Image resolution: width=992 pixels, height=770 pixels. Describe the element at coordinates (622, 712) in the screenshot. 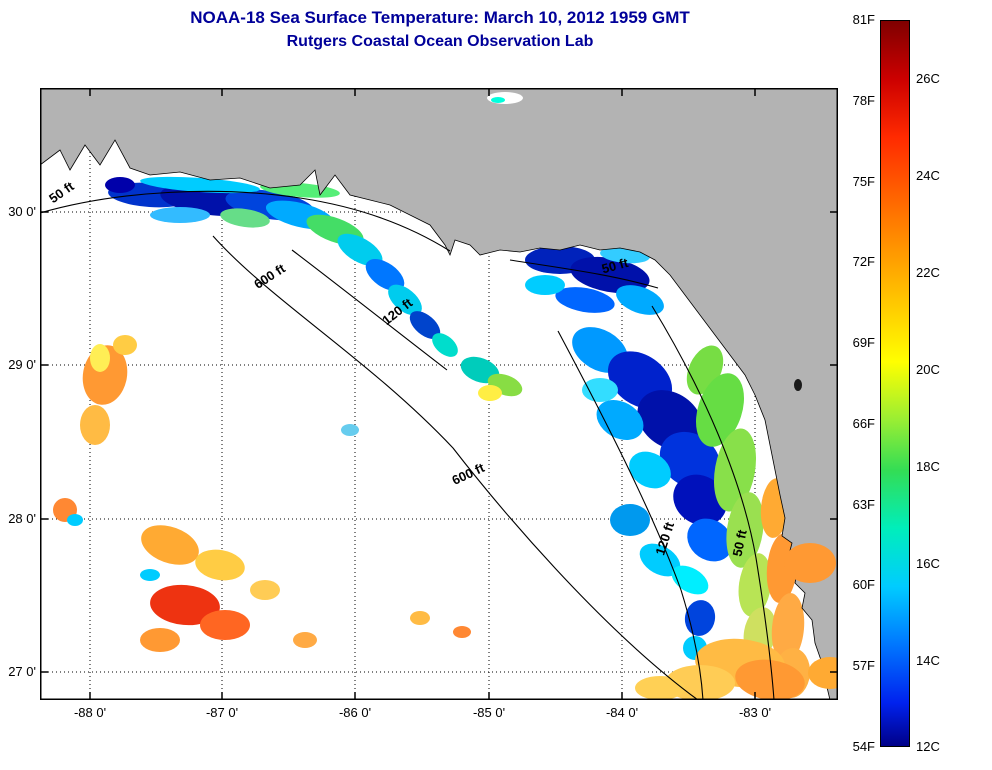

I see `x-axis-tick-label: -84 0'` at that location.